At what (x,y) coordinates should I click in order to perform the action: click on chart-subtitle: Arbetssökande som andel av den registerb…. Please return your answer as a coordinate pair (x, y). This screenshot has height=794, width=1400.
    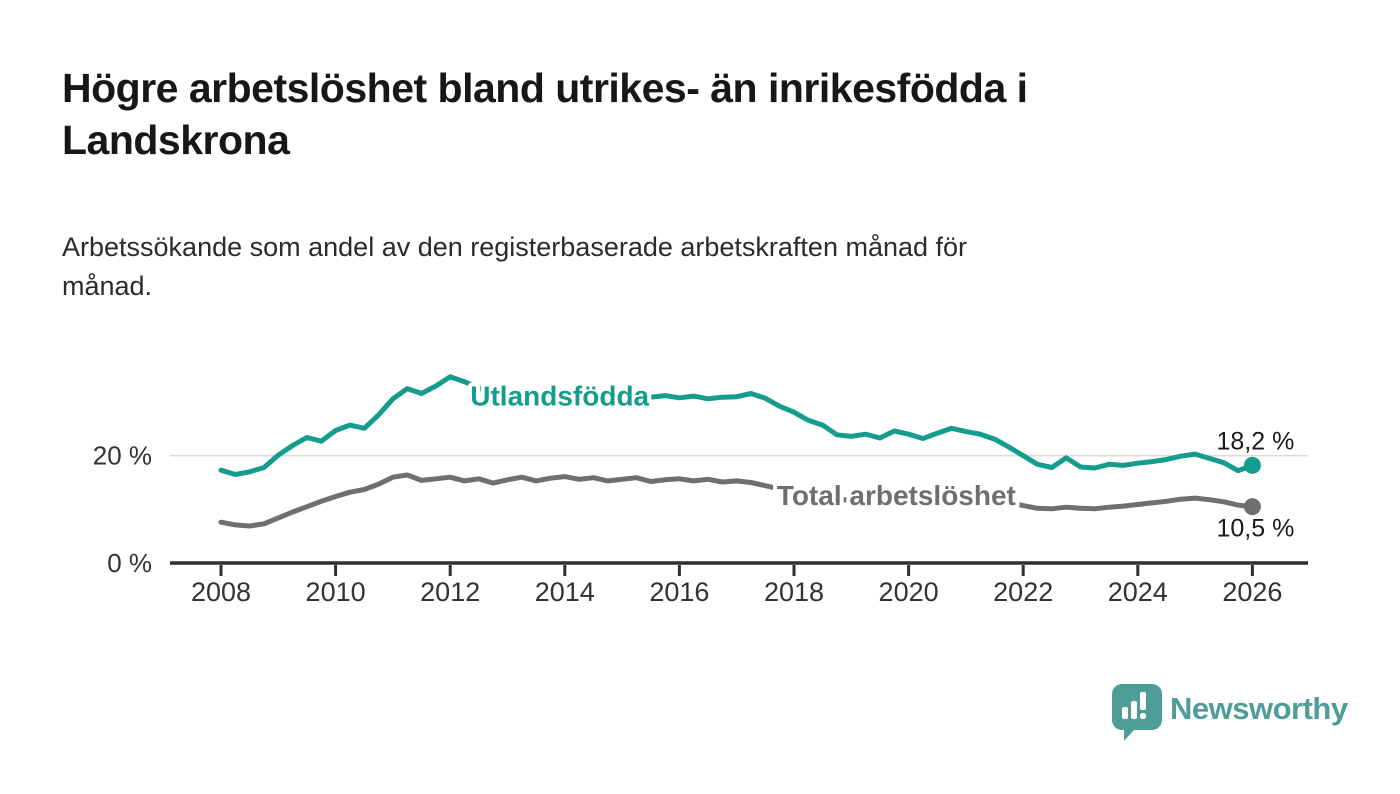
    Looking at the image, I should click on (662, 267).